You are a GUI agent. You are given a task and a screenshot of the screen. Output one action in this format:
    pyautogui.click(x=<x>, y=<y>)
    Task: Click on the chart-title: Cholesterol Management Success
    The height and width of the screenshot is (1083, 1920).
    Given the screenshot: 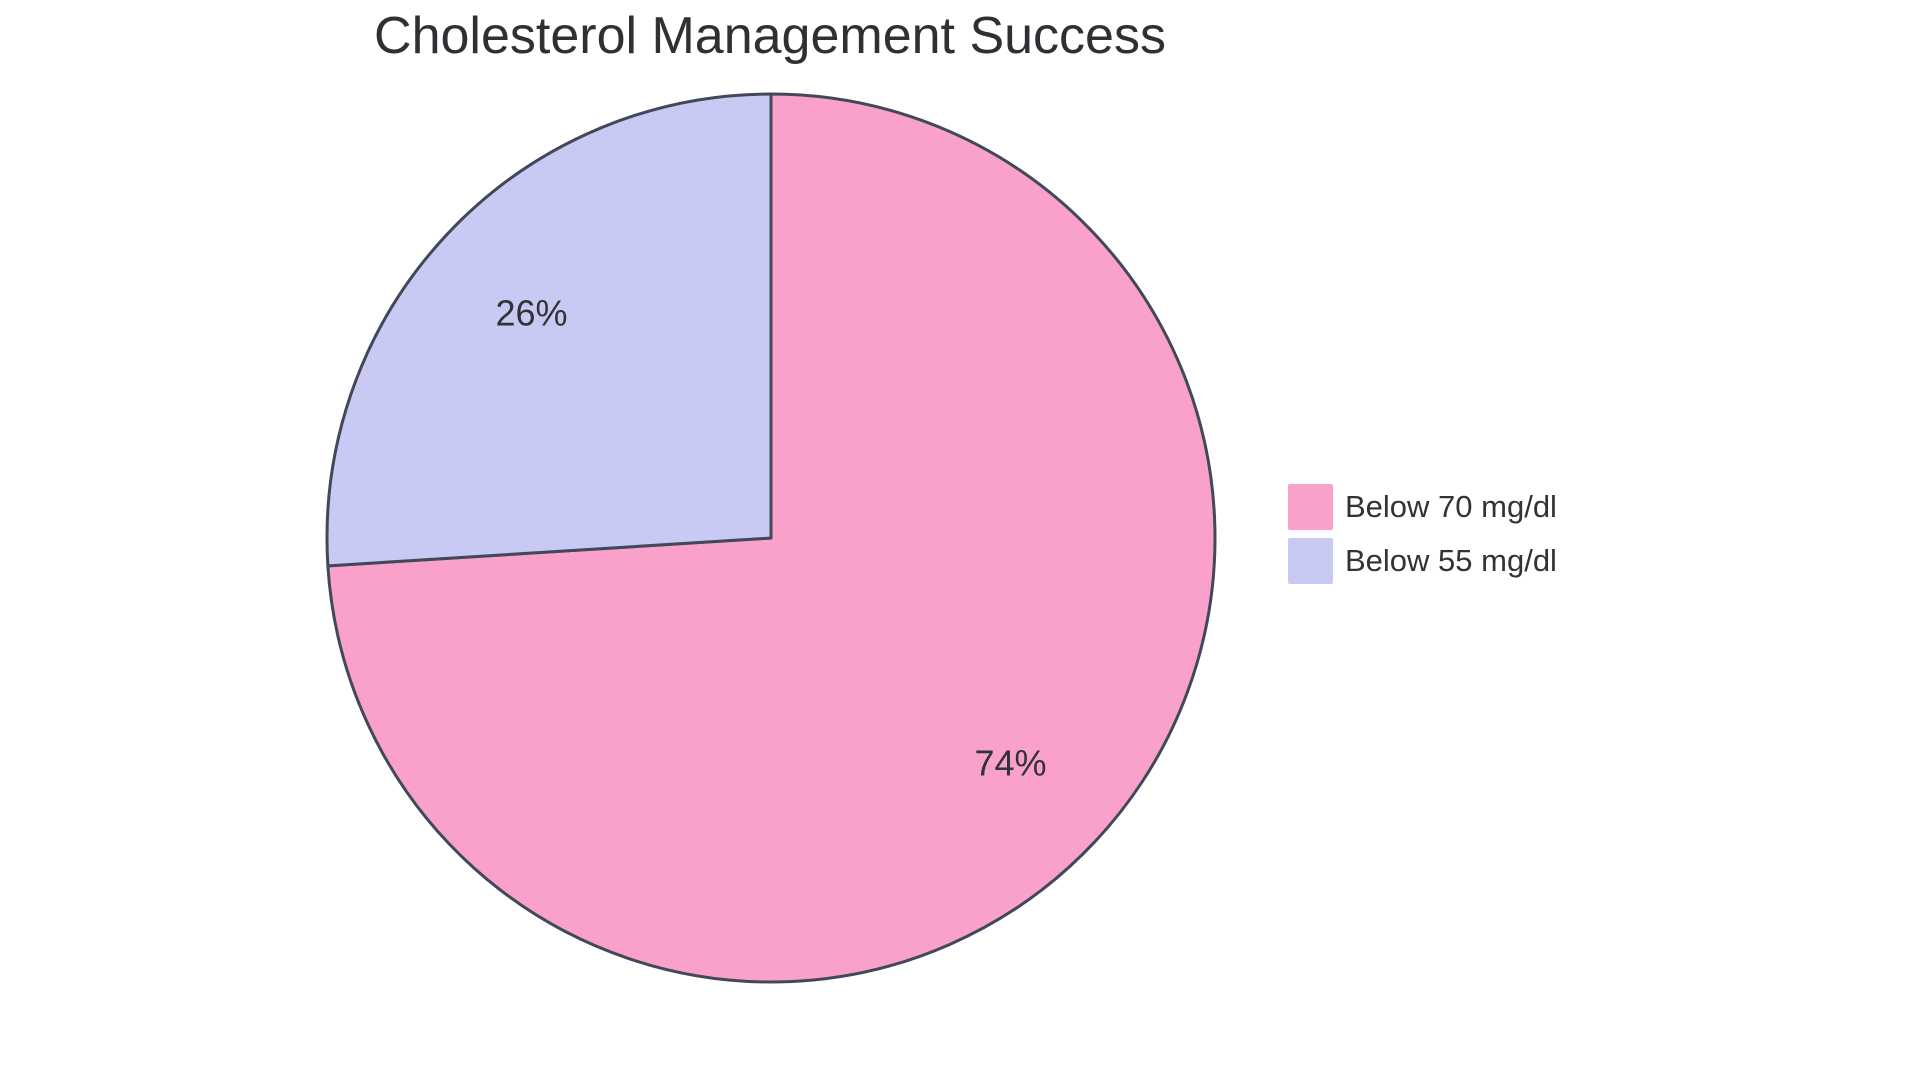 What is the action you would take?
    pyautogui.click(x=770, y=36)
    